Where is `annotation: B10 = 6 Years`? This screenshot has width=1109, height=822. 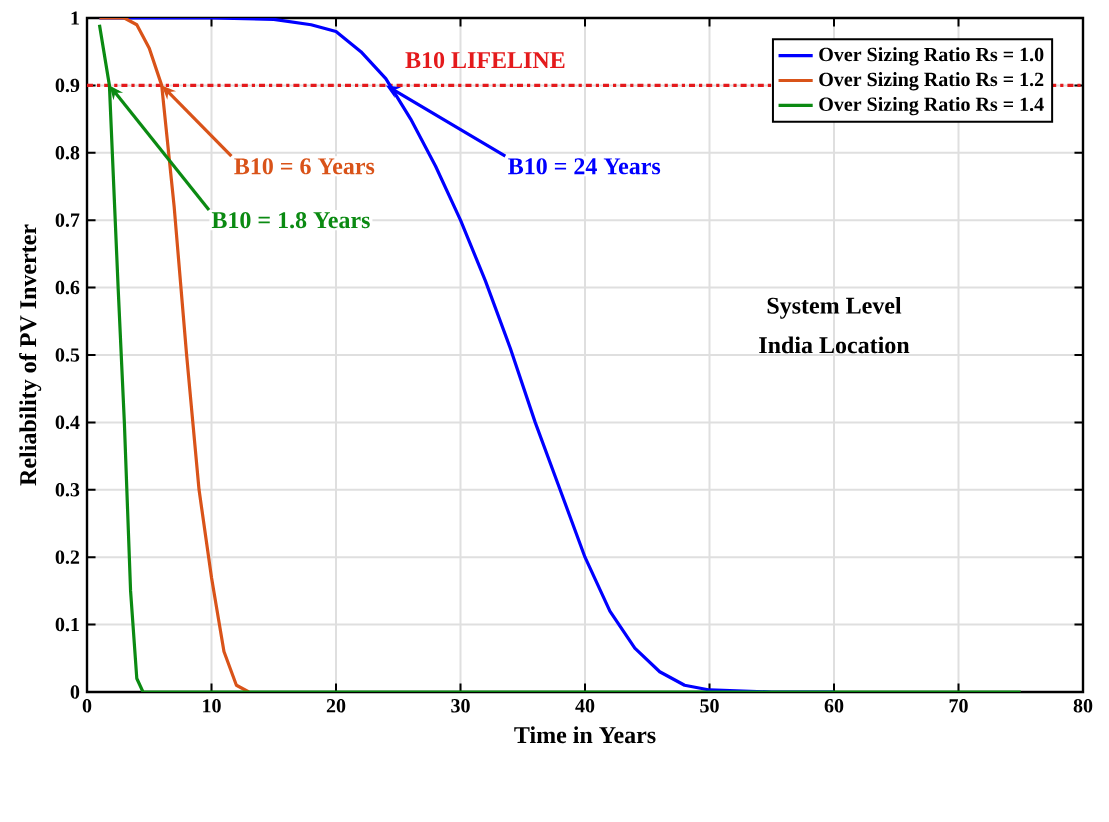 annotation: B10 = 6 Years is located at coordinates (304, 166).